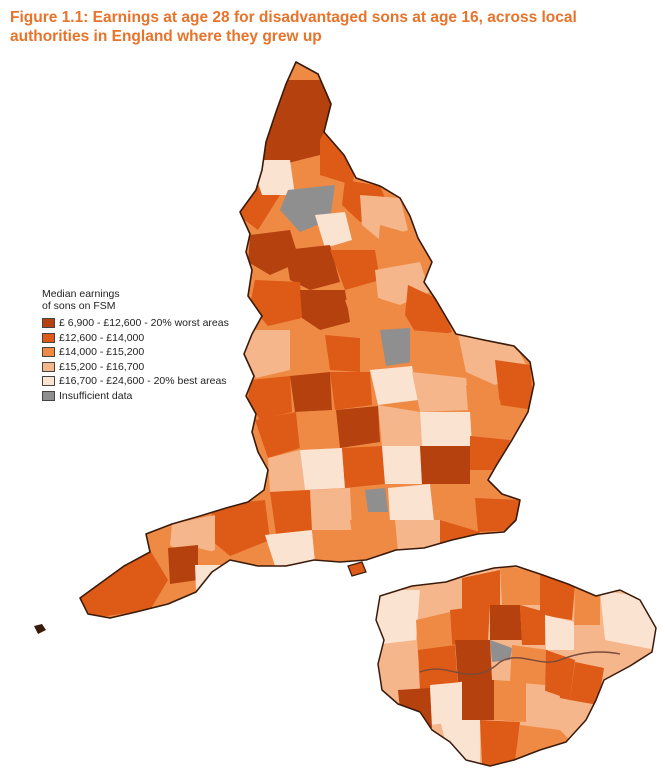  I want to click on legend-heading-line-1: Median earnings, so click(81, 294).